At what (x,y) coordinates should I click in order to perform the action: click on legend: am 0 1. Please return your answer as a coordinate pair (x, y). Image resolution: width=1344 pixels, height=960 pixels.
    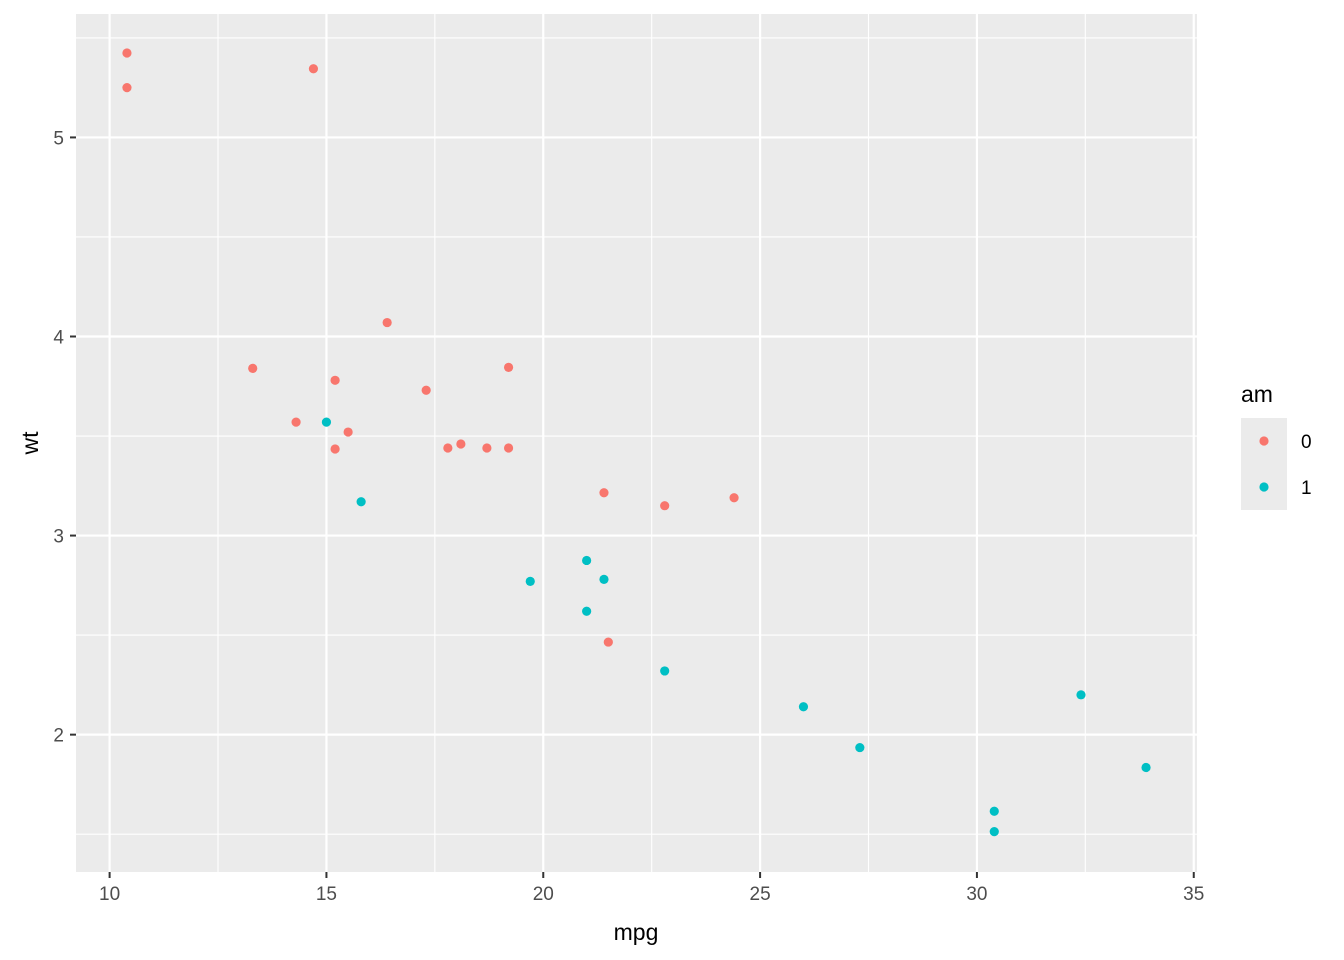
    Looking at the image, I should click on (1276, 445).